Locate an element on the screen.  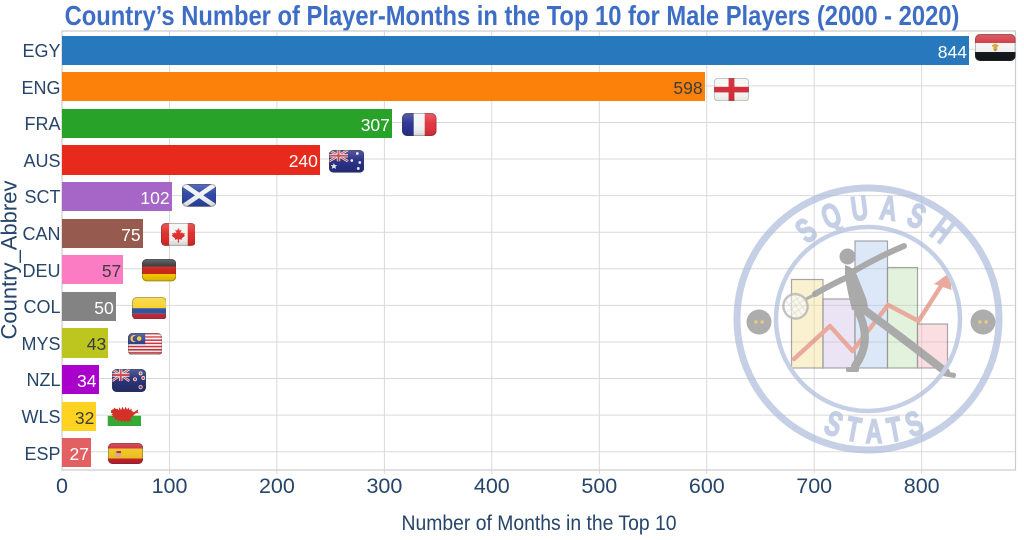
svg-text: U is located at coordinates (859, 209).